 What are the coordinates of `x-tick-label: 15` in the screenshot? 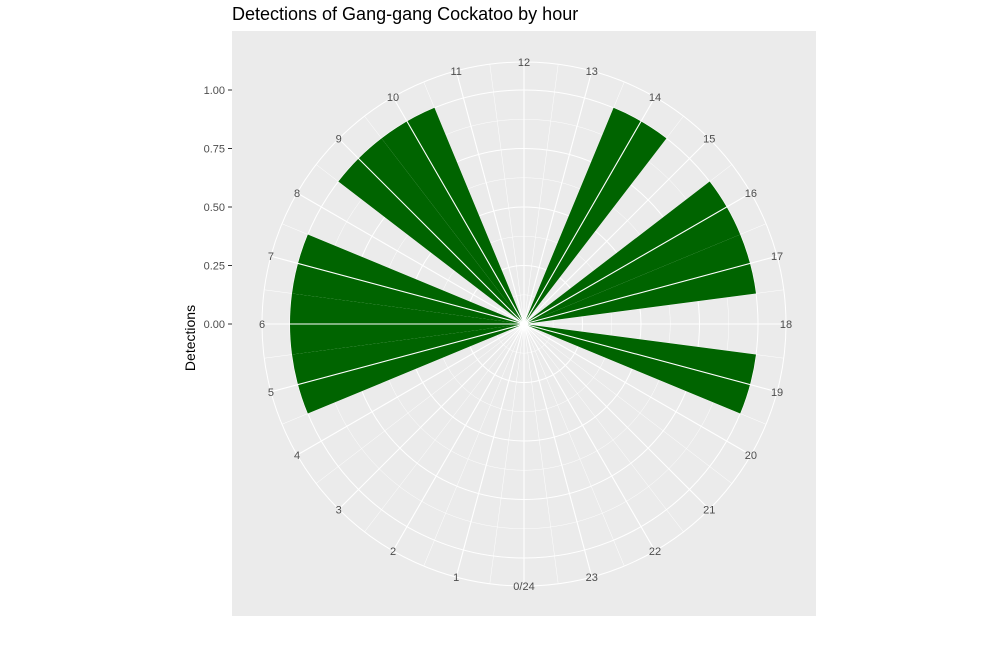 It's located at (709, 140).